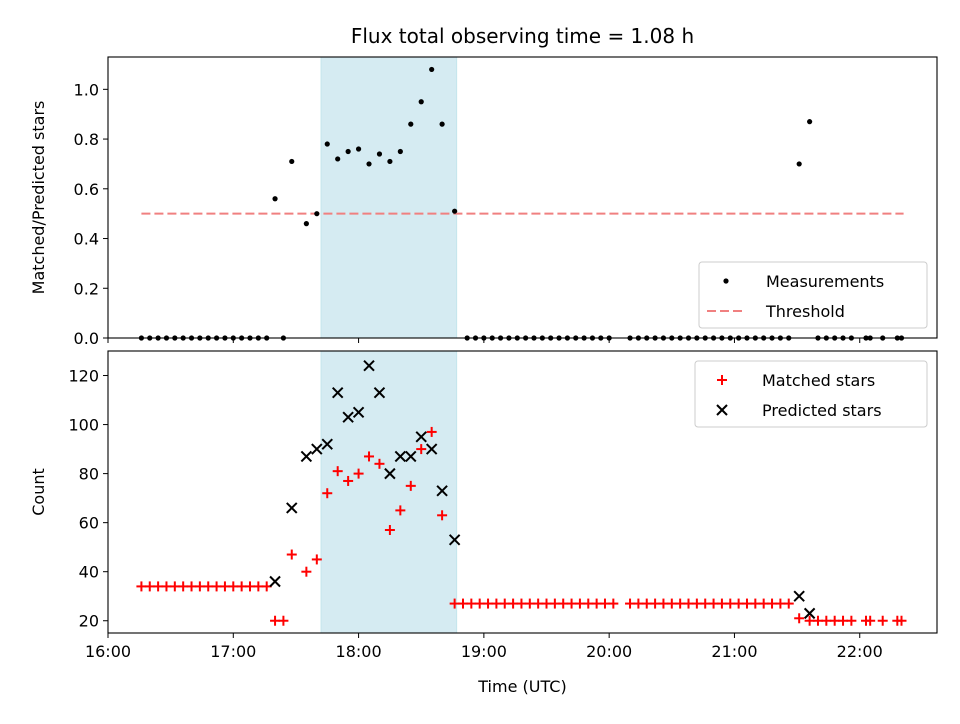  Describe the element at coordinates (233, 651) in the screenshot. I see `x-tick-label: 17:00` at that location.